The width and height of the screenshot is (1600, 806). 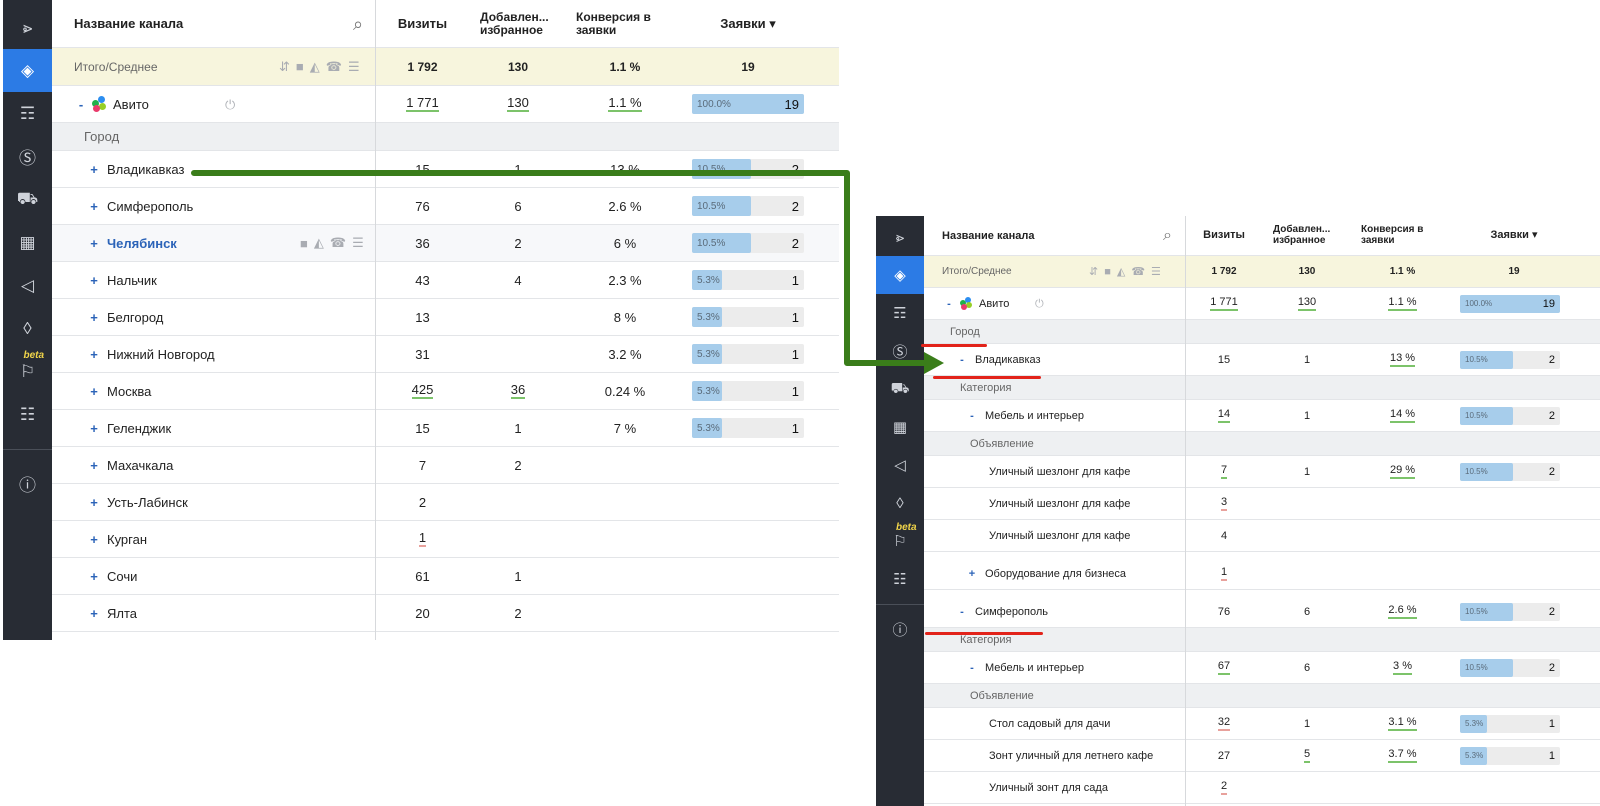 I want to click on city-row: + Белгород 13 8 % 5.3% 1, so click(x=445, y=317).